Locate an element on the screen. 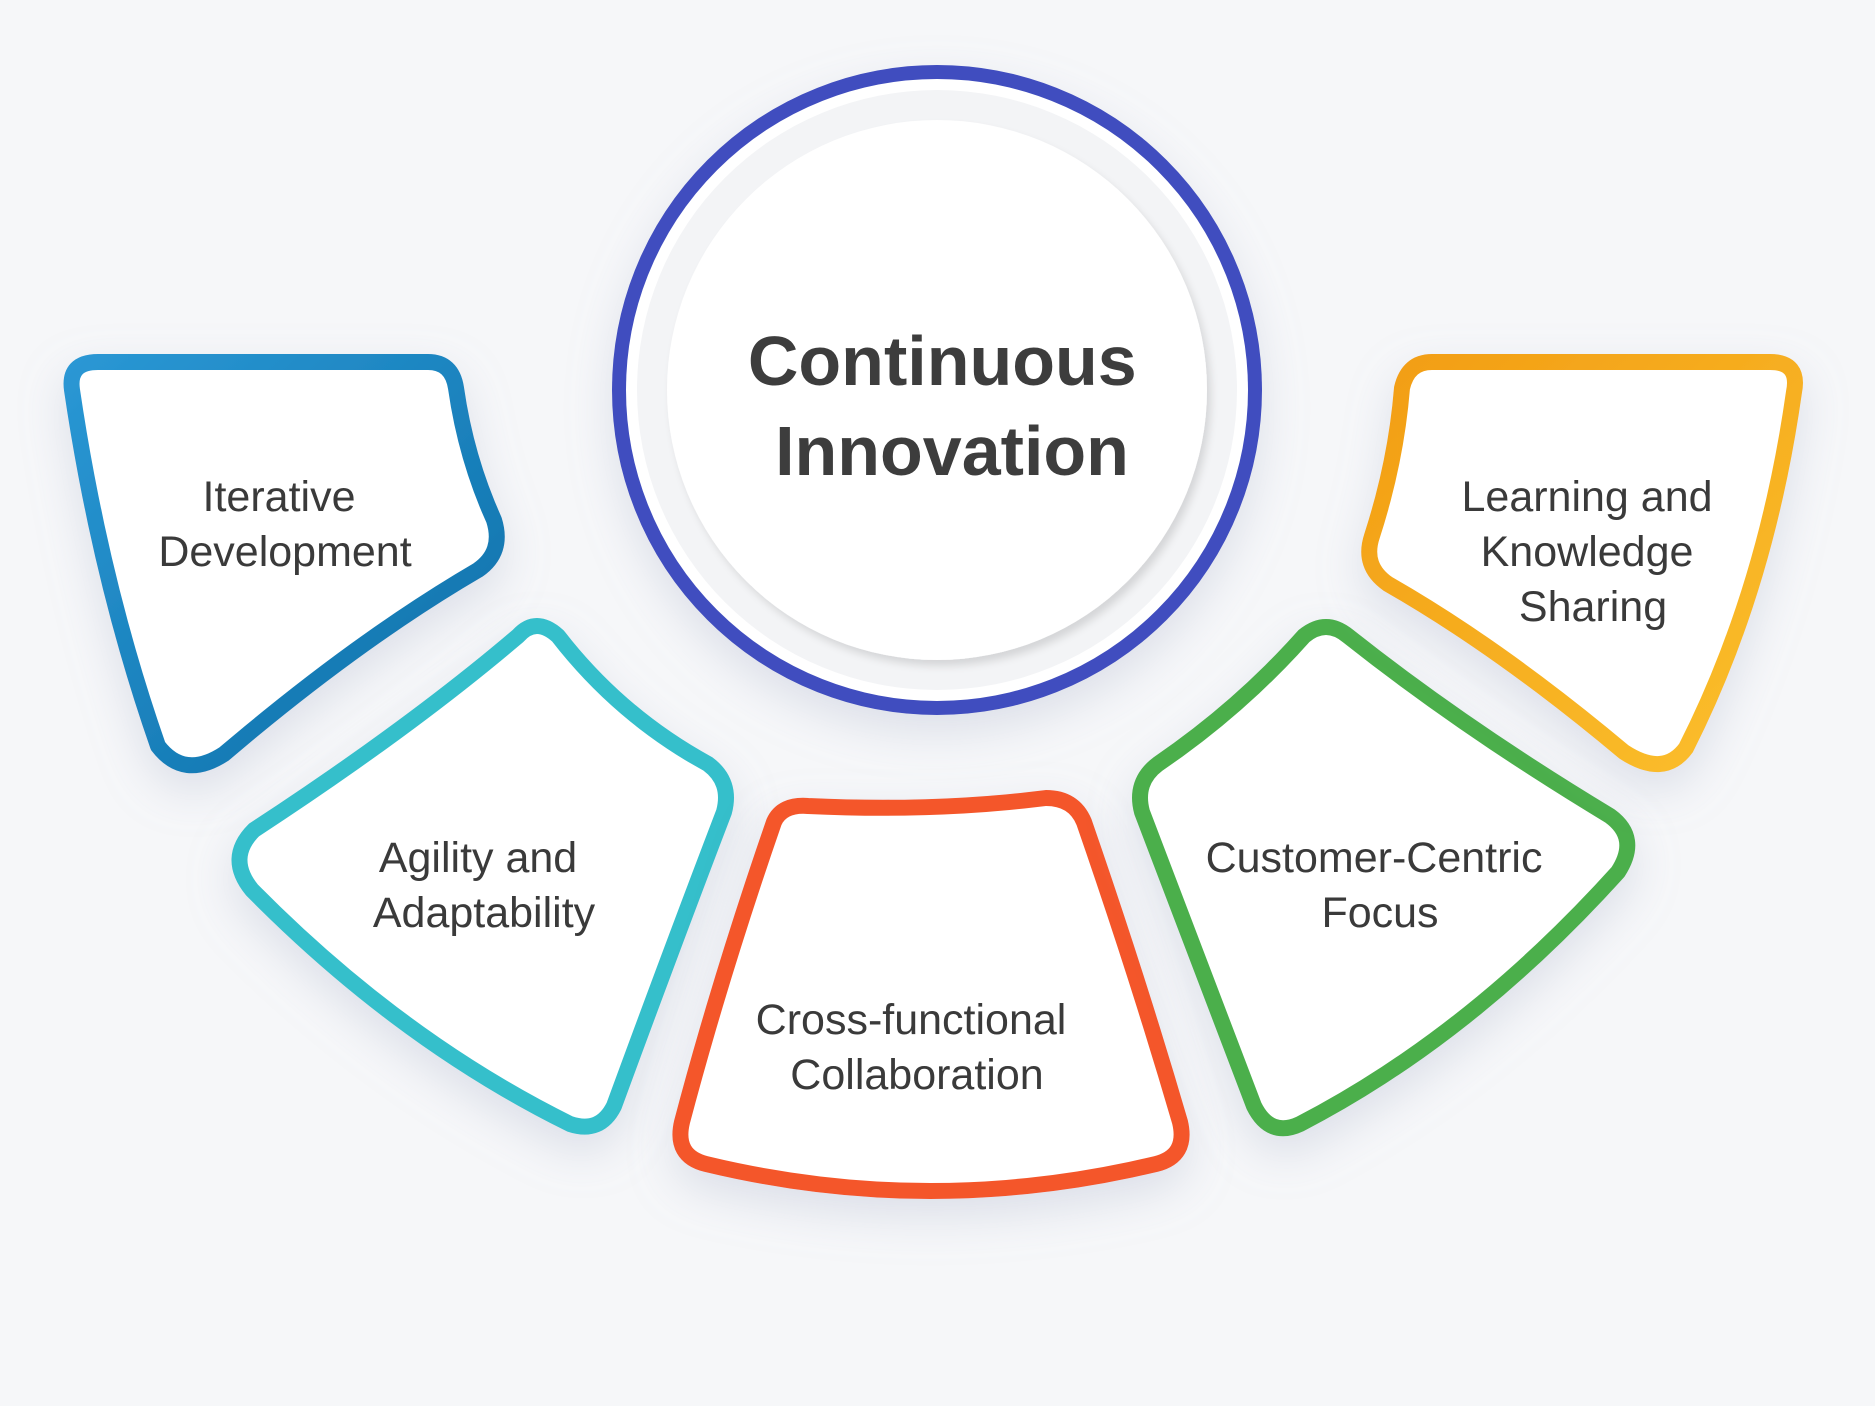 The image size is (1875, 1406). segment-label-line: Iterative is located at coordinates (279, 497).